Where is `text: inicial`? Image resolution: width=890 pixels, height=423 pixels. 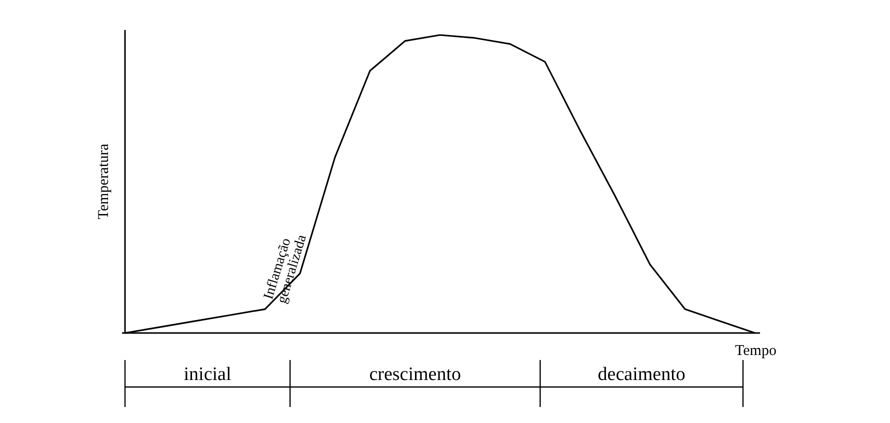 text: inicial is located at coordinates (208, 374).